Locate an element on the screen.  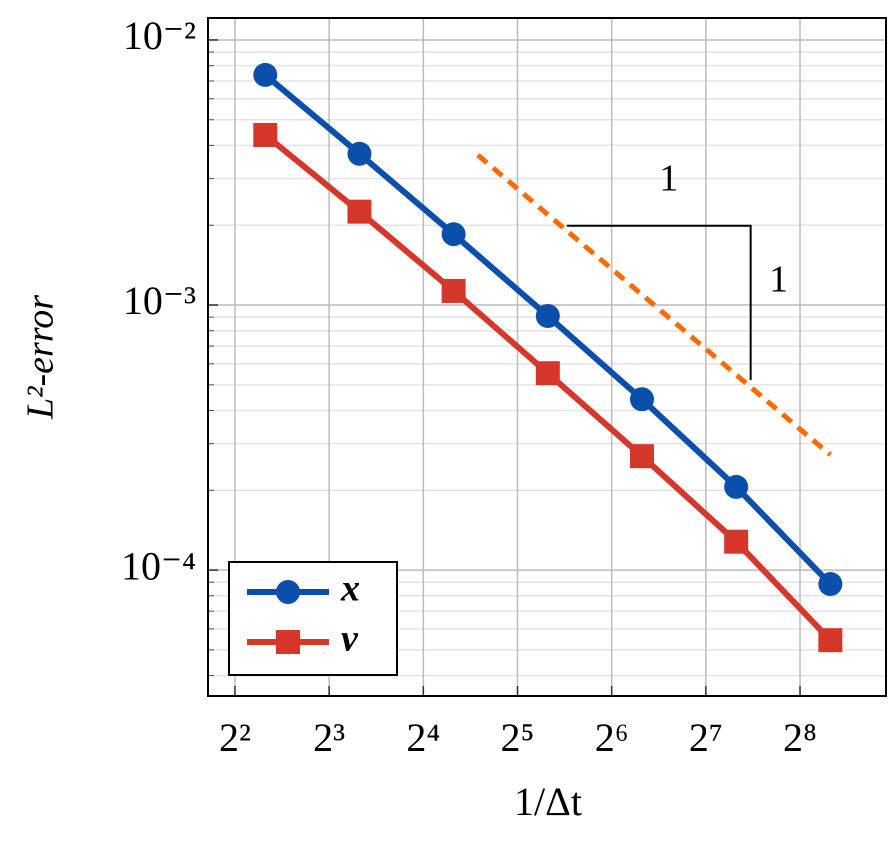
reference-line is located at coordinates (654, 305).